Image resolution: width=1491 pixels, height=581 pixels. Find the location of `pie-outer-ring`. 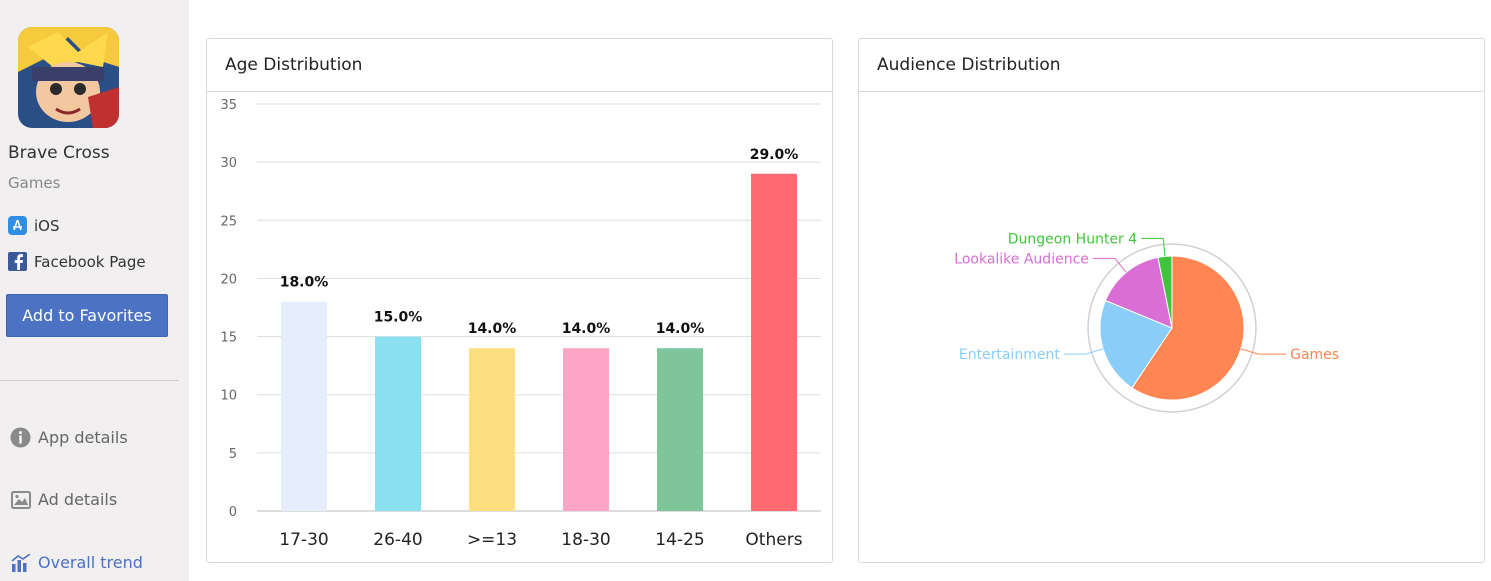

pie-outer-ring is located at coordinates (1172, 328).